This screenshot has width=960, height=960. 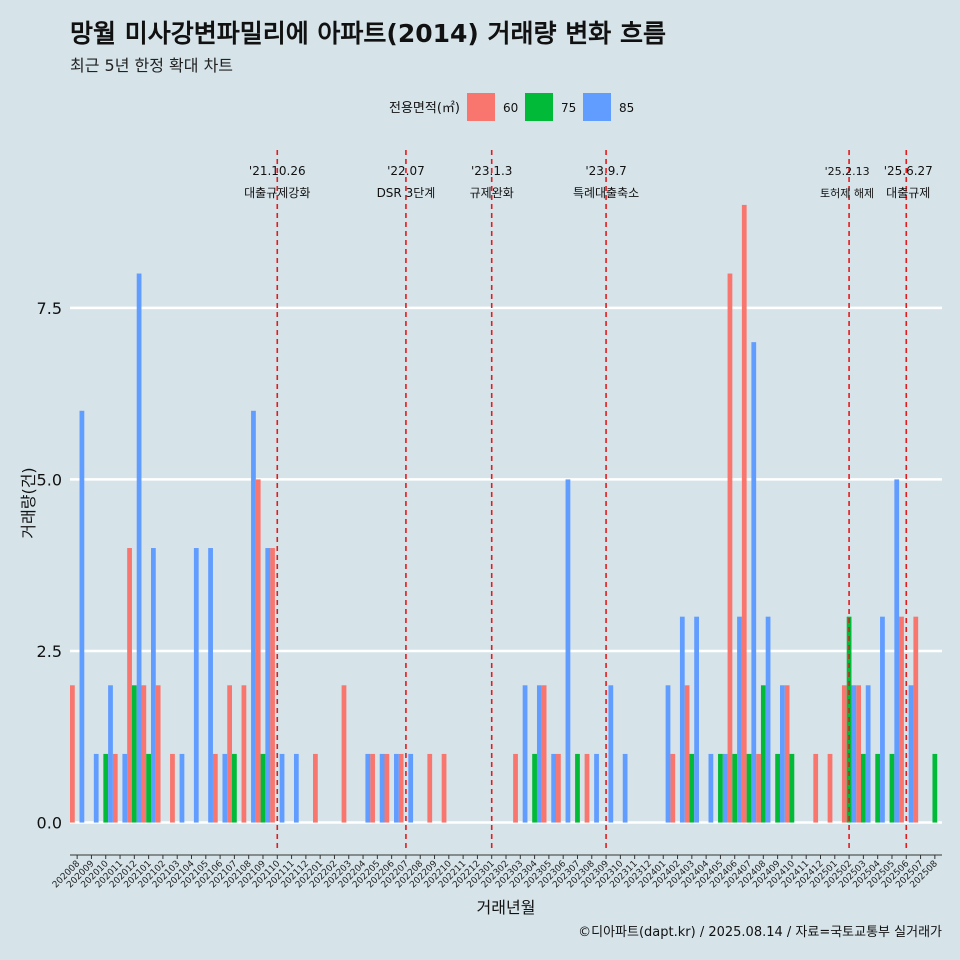 What do you see at coordinates (626, 108) in the screenshot?
I see `legend-label-85: 85` at bounding box center [626, 108].